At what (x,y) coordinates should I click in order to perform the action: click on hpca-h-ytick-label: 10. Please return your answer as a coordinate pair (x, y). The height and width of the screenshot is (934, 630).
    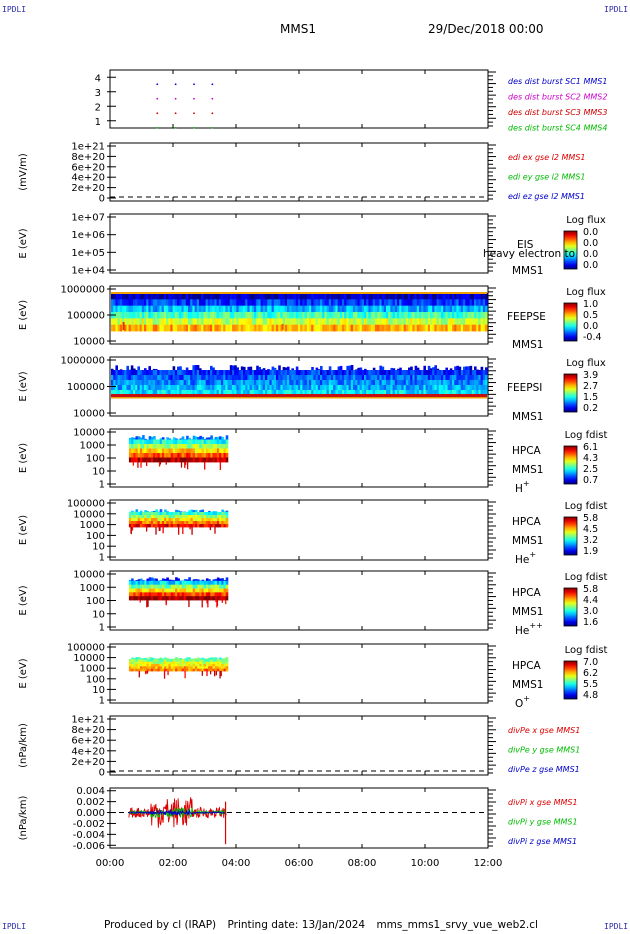
    Looking at the image, I should click on (98, 472).